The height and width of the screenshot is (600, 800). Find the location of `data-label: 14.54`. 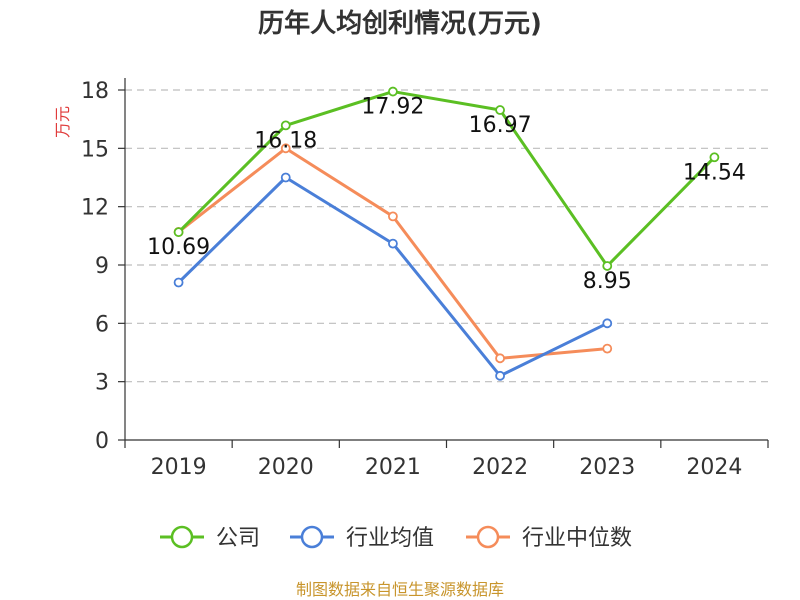

data-label: 14.54 is located at coordinates (714, 172).